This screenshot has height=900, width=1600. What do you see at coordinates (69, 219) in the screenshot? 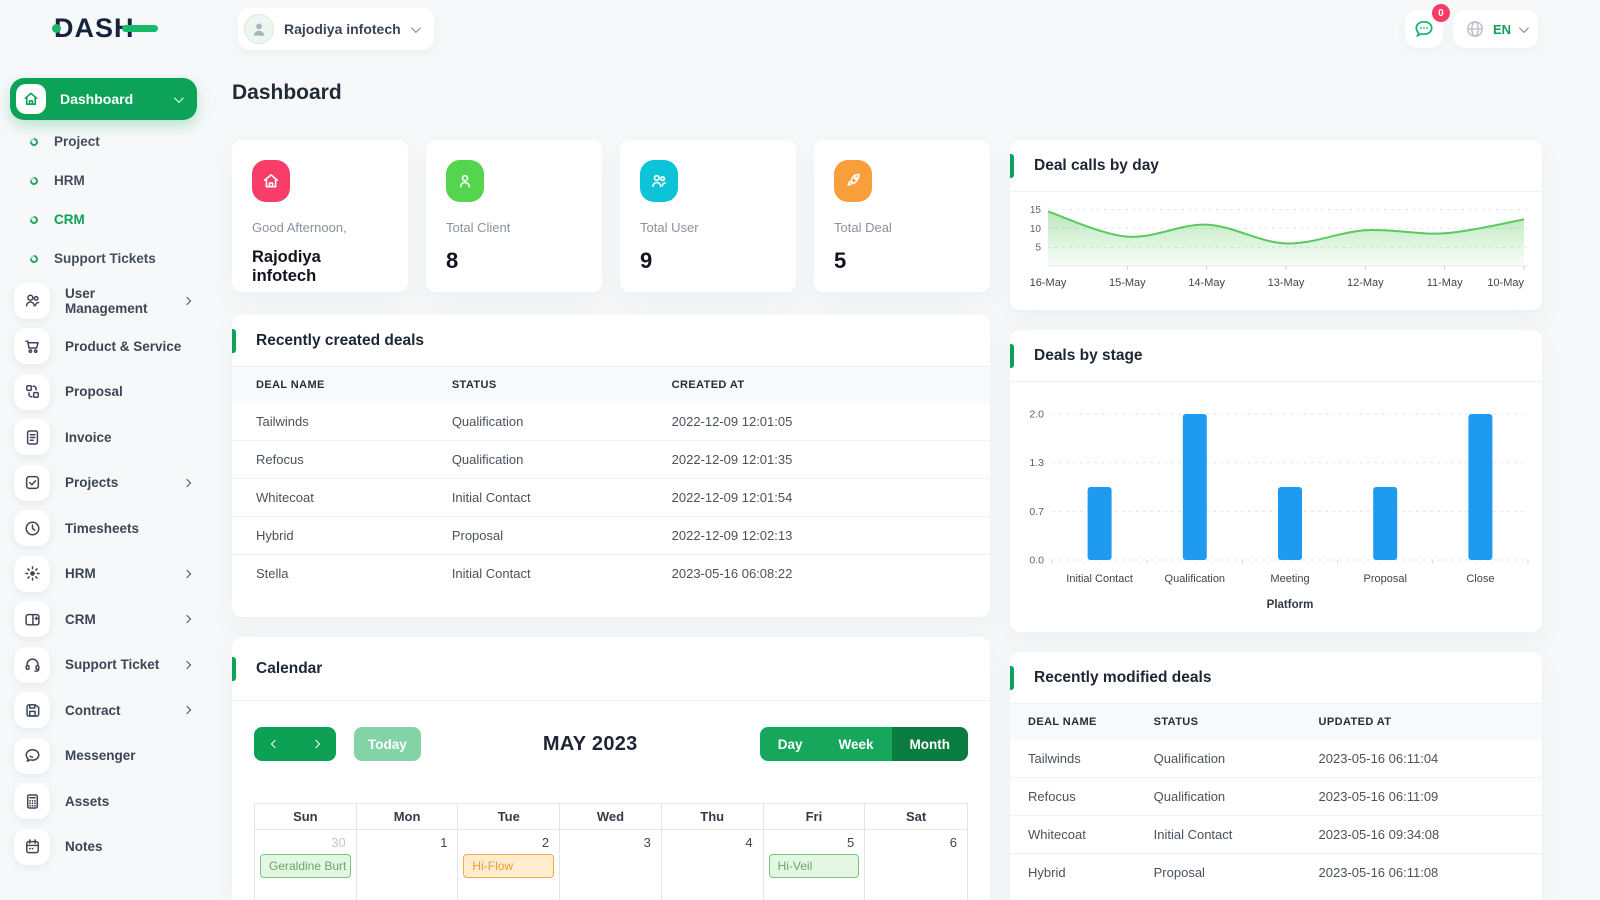
I see `sidebar-subitem-label: CRM` at bounding box center [69, 219].